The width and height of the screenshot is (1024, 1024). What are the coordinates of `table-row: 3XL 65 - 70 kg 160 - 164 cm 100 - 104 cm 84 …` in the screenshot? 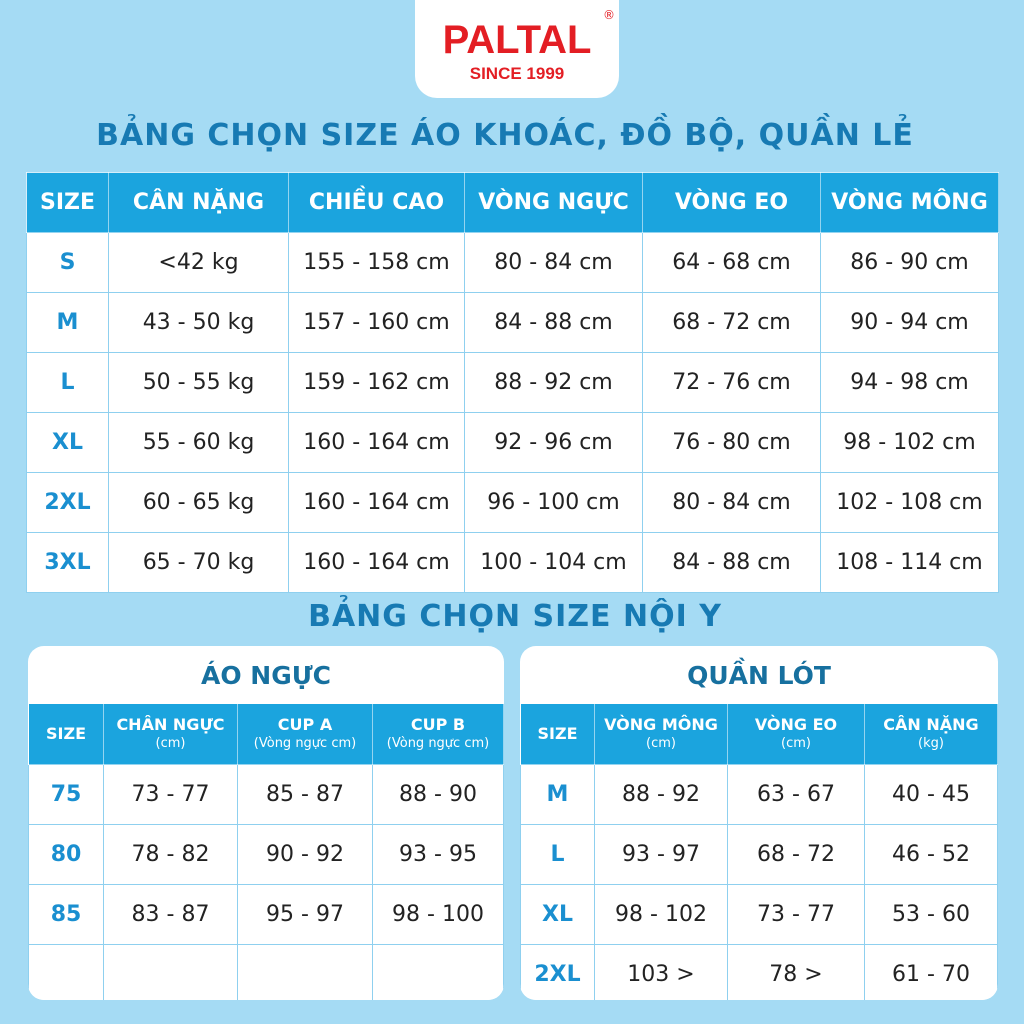 It's located at (512, 562).